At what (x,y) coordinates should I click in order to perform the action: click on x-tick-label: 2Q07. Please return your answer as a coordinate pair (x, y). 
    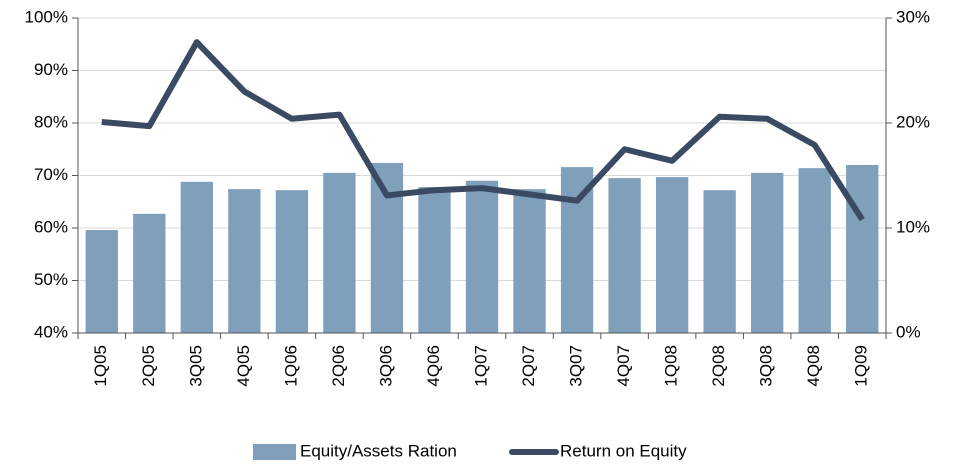
    Looking at the image, I should click on (528, 366).